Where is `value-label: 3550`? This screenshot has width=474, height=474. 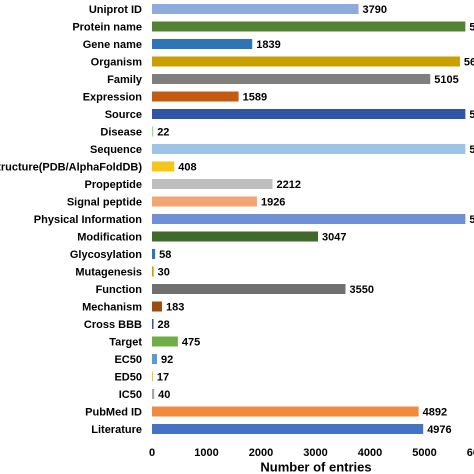
value-label: 3550 is located at coordinates (361, 290).